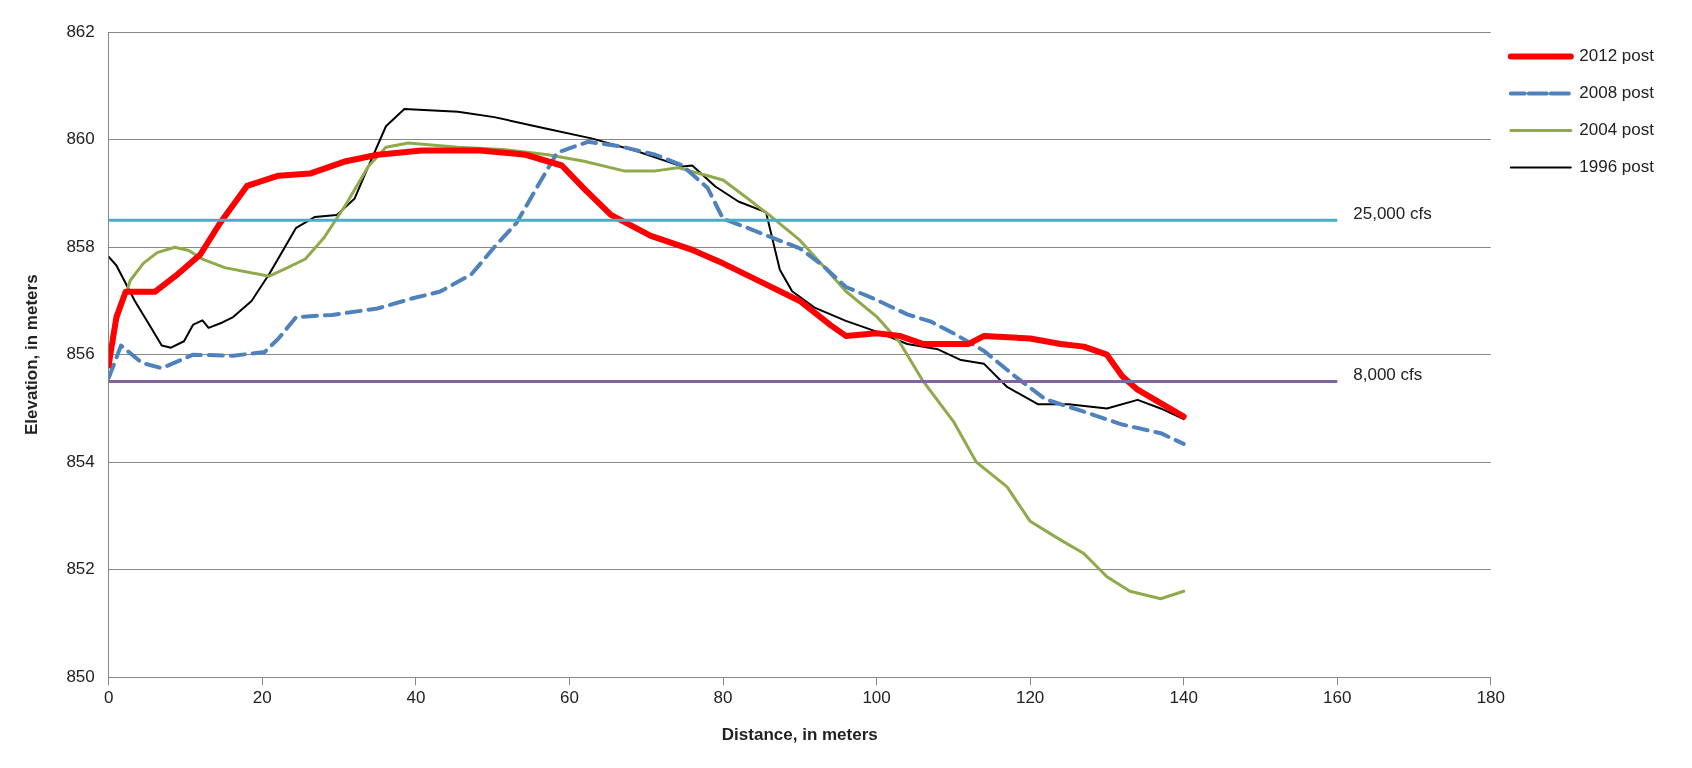 The width and height of the screenshot is (1692, 768). Describe the element at coordinates (80, 461) in the screenshot. I see `y-tick-label: 854` at that location.